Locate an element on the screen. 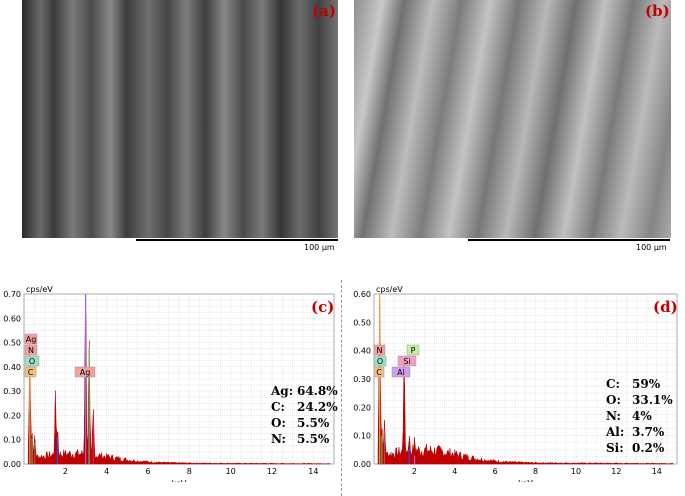 This screenshot has height=496, width=685. element-percent: 59% is located at coordinates (646, 384).